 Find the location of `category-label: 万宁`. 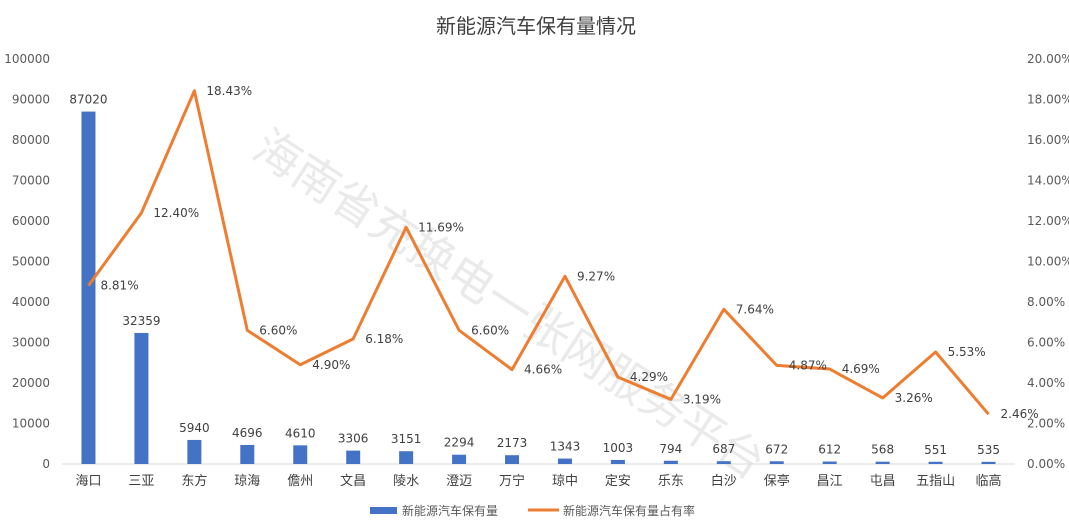

category-label: 万宁 is located at coordinates (512, 481).